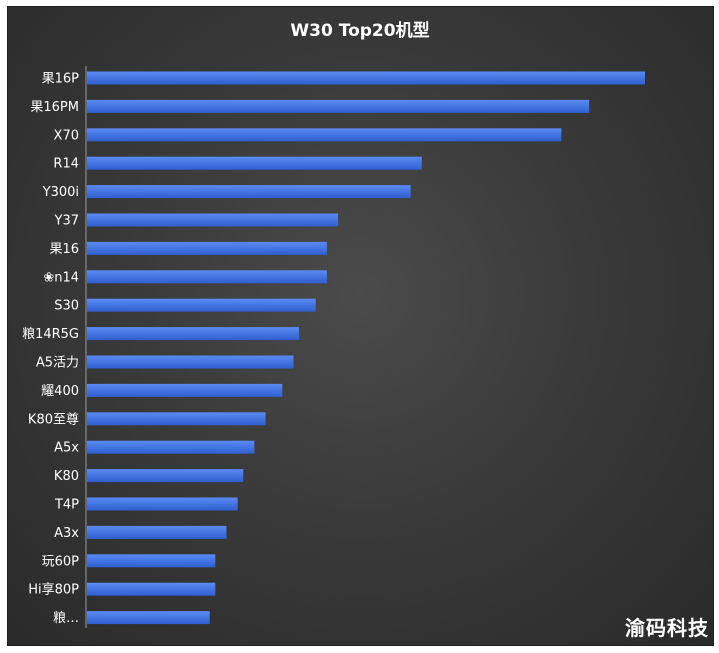  What do you see at coordinates (66, 164) in the screenshot?
I see `category-label-3: R14` at bounding box center [66, 164].